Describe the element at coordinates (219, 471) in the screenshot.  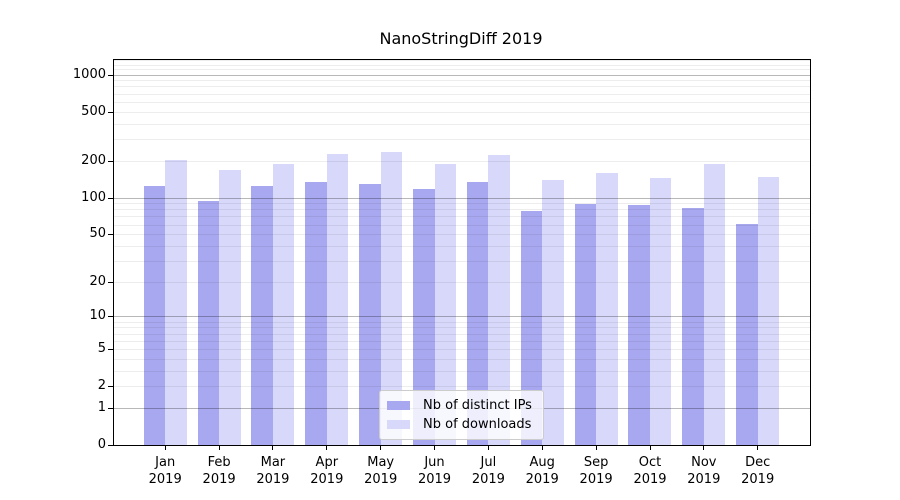
I see `x-tick-label: Feb 2019` at that location.